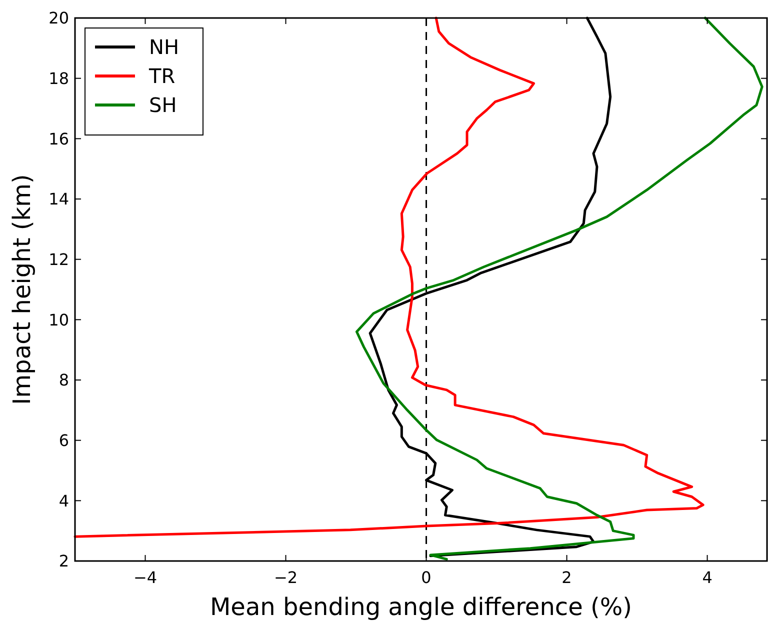 The width and height of the screenshot is (768, 624). Describe the element at coordinates (421, 607) in the screenshot. I see `x-axis-title: Mean bending angle difference (%)` at that location.